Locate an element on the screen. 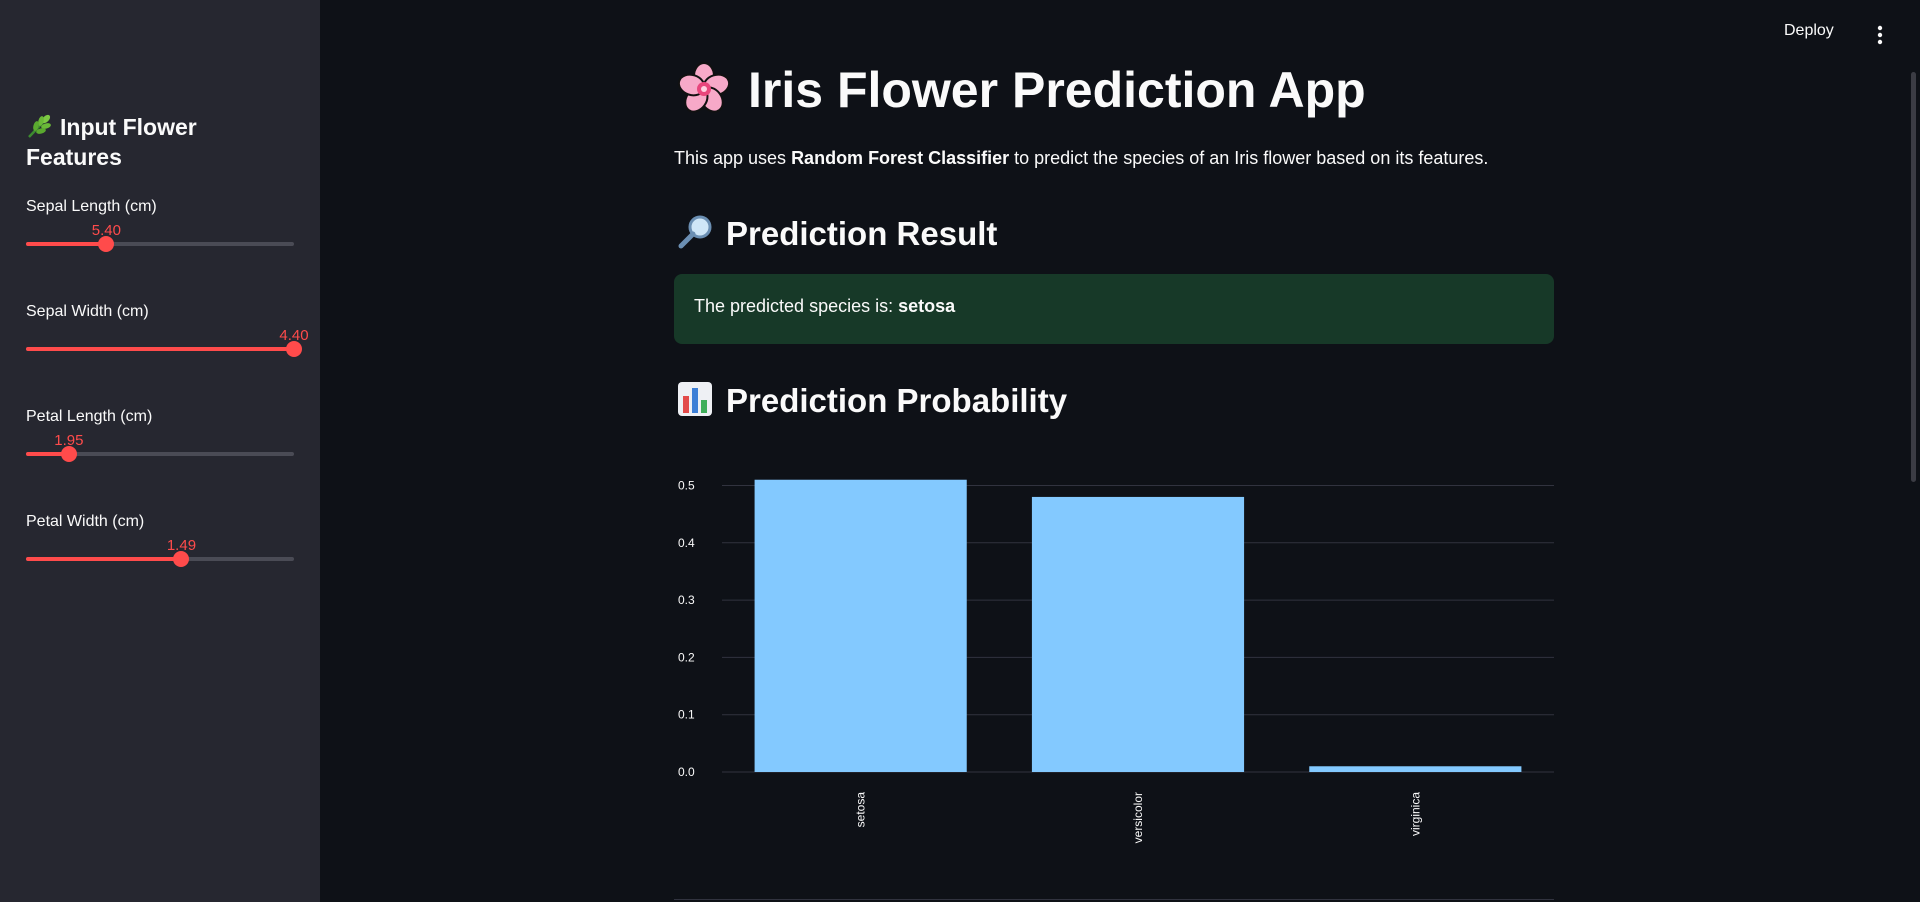 The height and width of the screenshot is (902, 1920). result-species: setosa is located at coordinates (927, 306).